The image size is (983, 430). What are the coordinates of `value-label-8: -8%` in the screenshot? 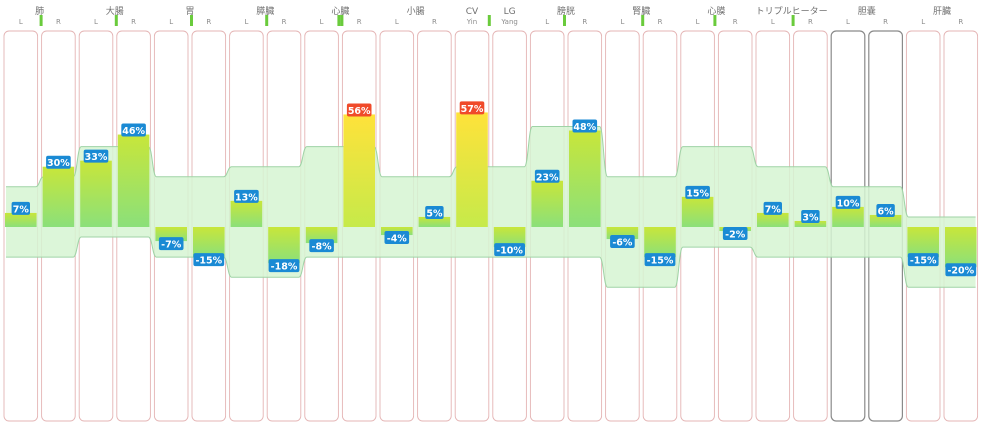 It's located at (321, 246).